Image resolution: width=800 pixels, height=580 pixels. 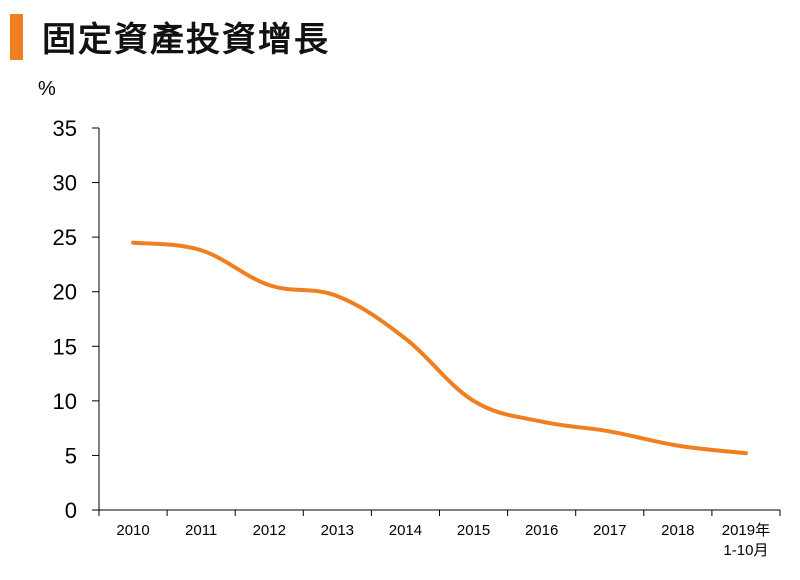 I want to click on x-tick-label: 2018, so click(x=677, y=530).